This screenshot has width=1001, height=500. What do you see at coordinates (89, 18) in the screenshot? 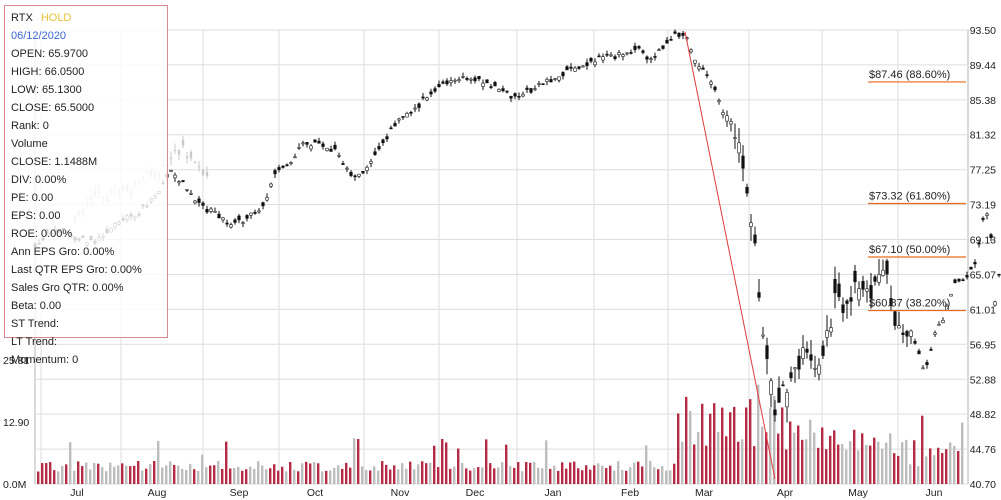
I see `ticker-row: RTX HOLD` at bounding box center [89, 18].